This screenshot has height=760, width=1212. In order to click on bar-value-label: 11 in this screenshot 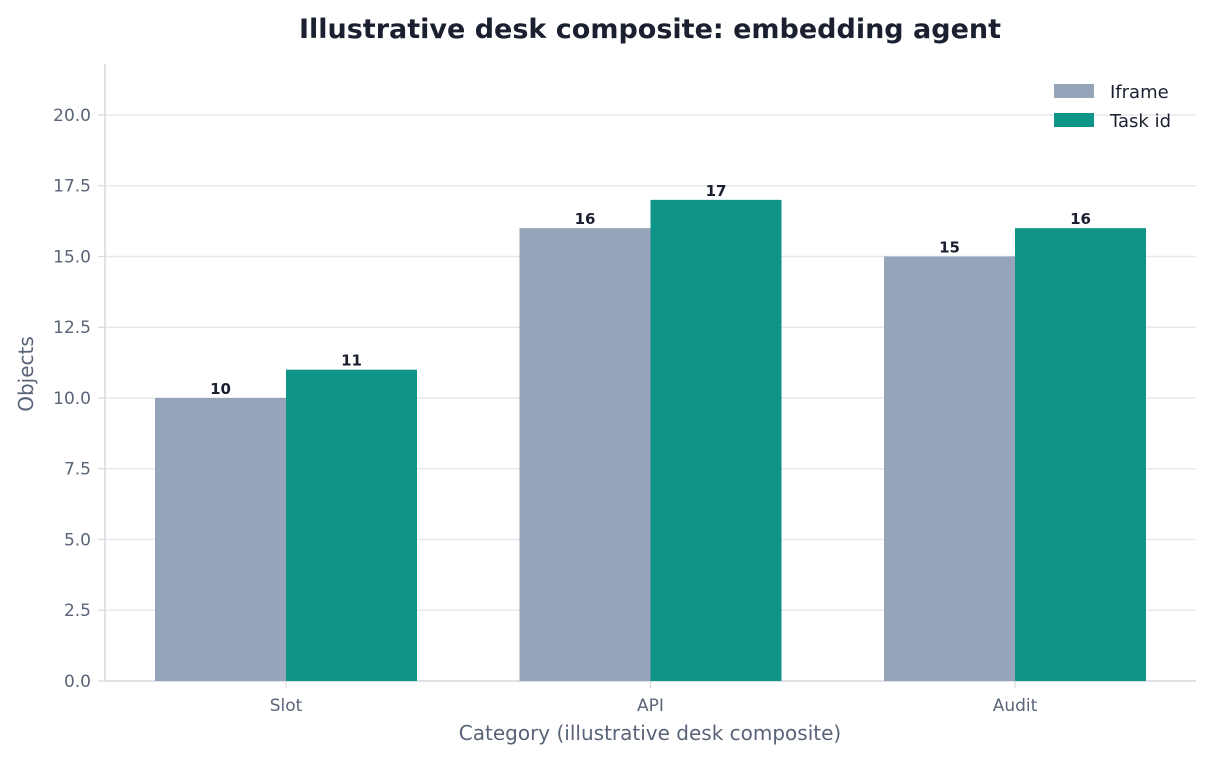, I will do `click(351, 361)`.